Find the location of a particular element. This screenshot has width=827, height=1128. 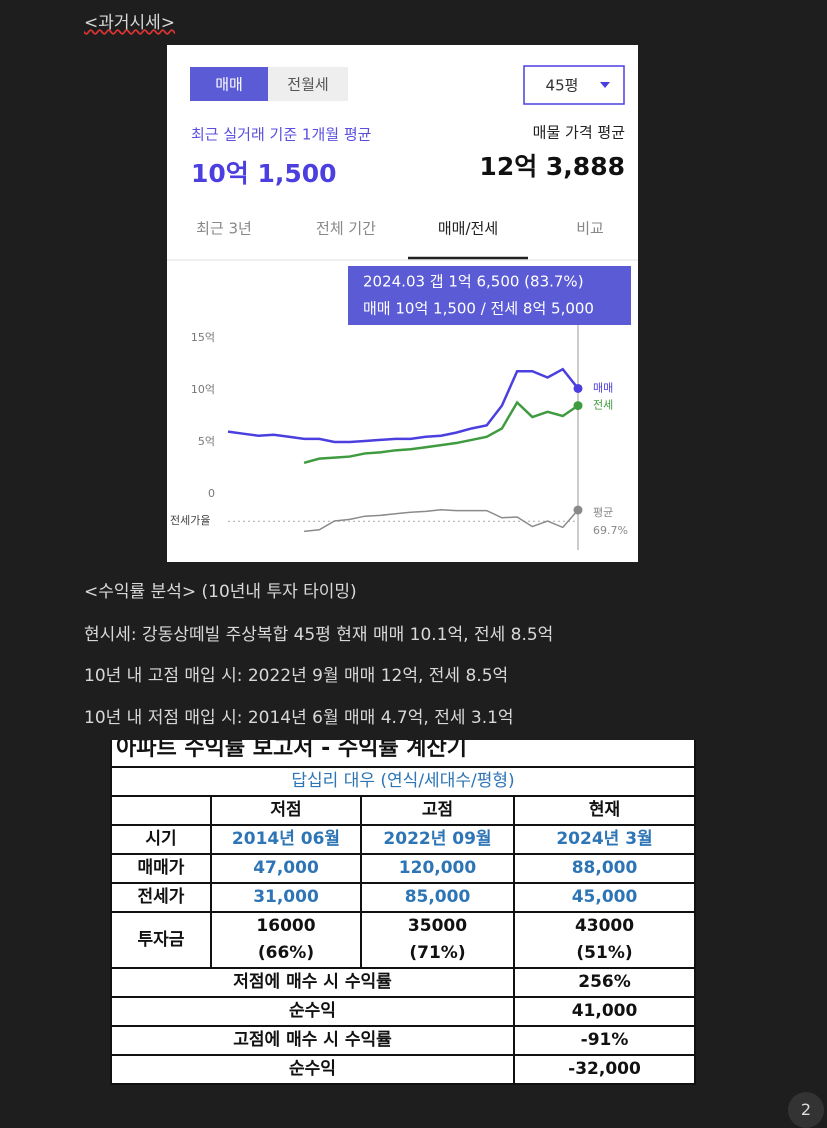

header-cell: 현재 is located at coordinates (604, 810).